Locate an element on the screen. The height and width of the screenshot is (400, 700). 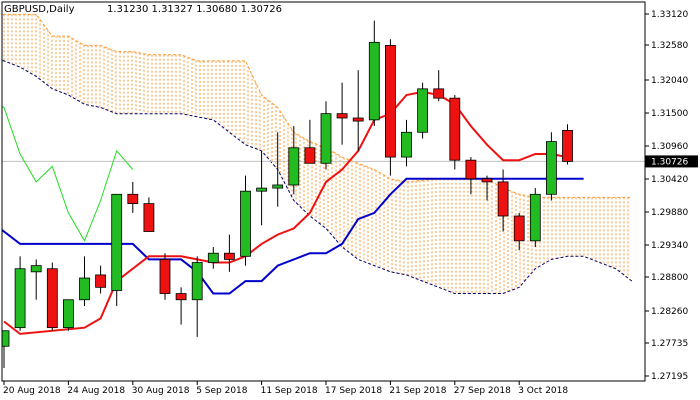
price-badge-bg is located at coordinates (671, 161).